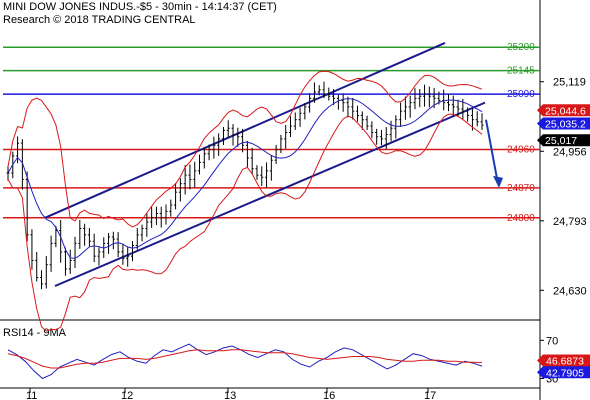 This screenshot has width=590, height=400. I want to click on copyright-text: Research © 2018 TRADING CENTRAL, so click(99, 20).